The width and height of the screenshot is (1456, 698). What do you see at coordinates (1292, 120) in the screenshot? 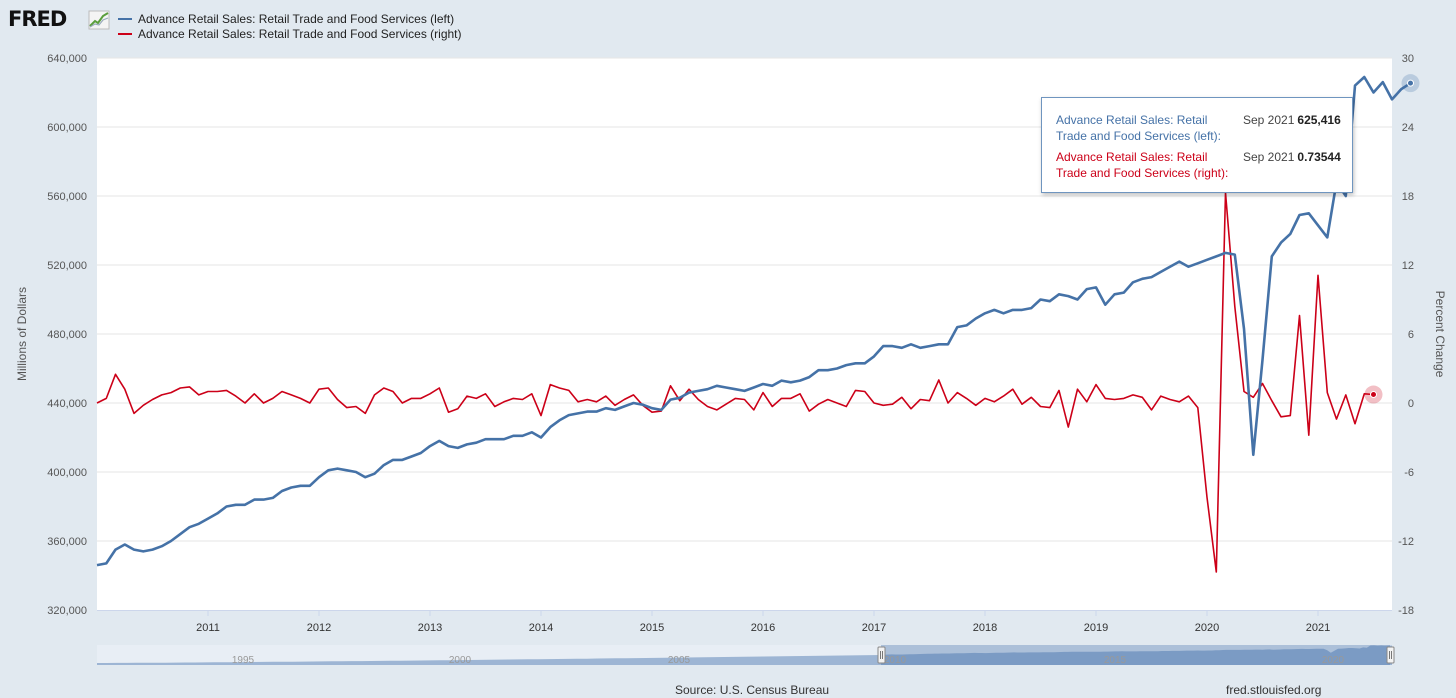
I see `tooltip-date: Sep 2021 625,416` at bounding box center [1292, 120].